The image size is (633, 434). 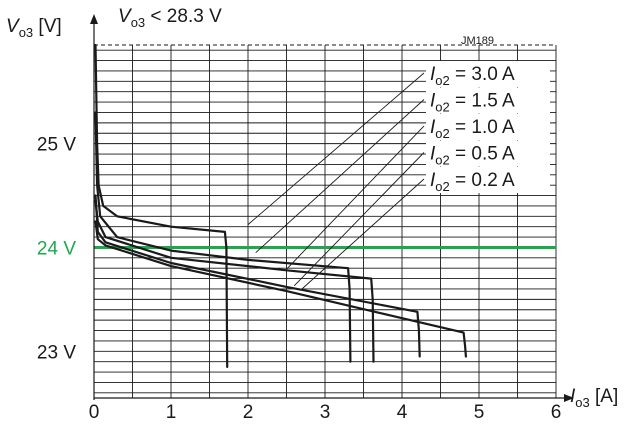 What do you see at coordinates (594, 398) in the screenshot?
I see `x-axis-label: Io3 [A]` at bounding box center [594, 398].